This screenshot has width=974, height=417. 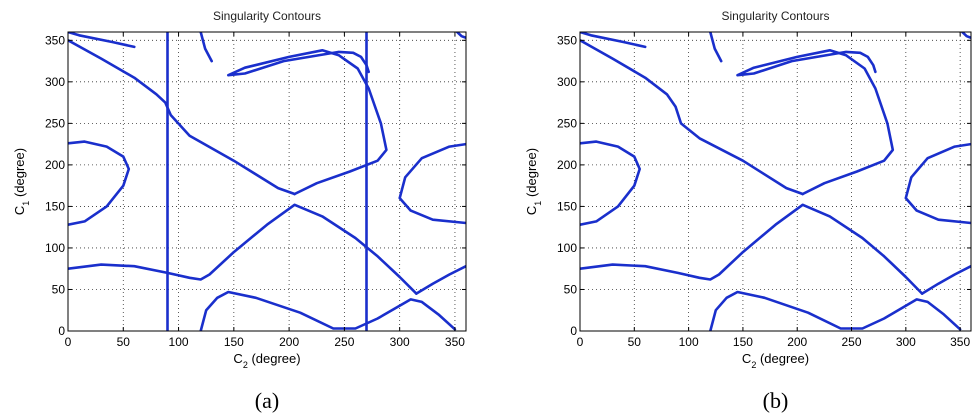 I want to click on panel-caption: (a), so click(x=267, y=400).